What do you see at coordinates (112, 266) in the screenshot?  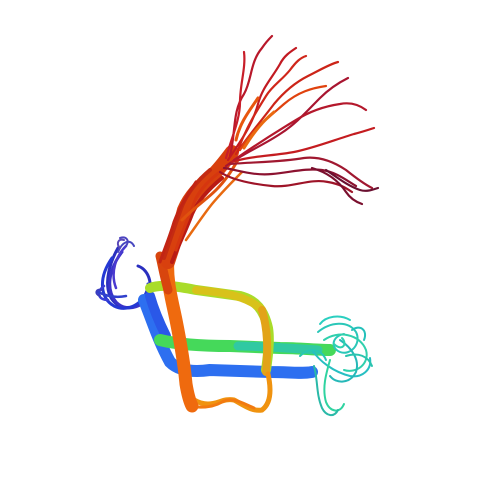 I see `terminal-tails` at bounding box center [112, 266].